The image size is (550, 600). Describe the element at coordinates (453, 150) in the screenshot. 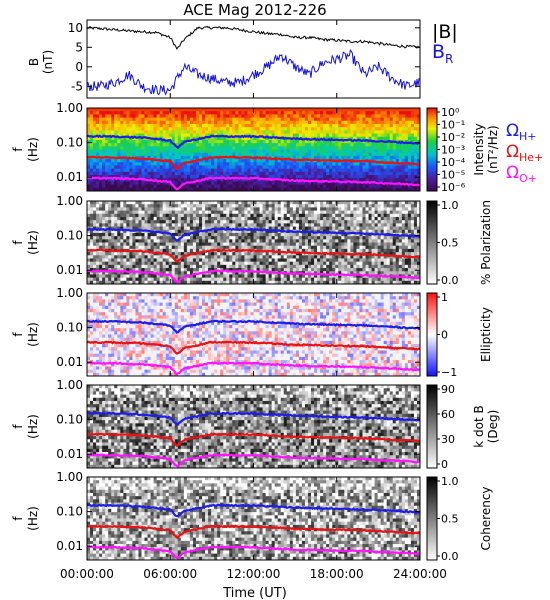

I see `colorbar-tick-label: 10⁻³` at that location.